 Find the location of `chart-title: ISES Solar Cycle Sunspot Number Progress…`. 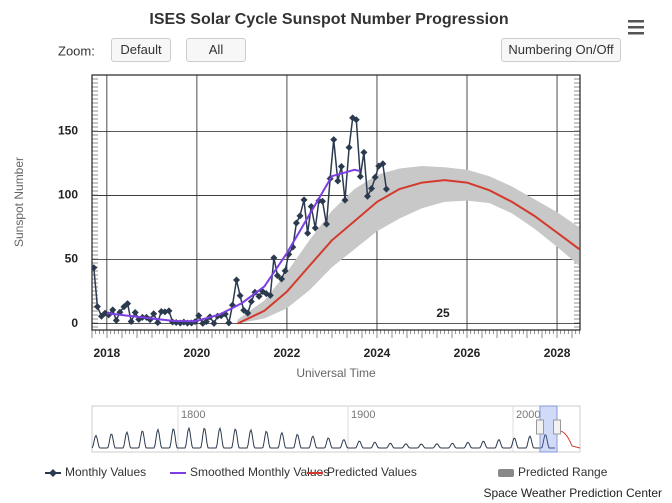

chart-title: ISES Solar Cycle Sunspot Number Progress… is located at coordinates (328, 19).